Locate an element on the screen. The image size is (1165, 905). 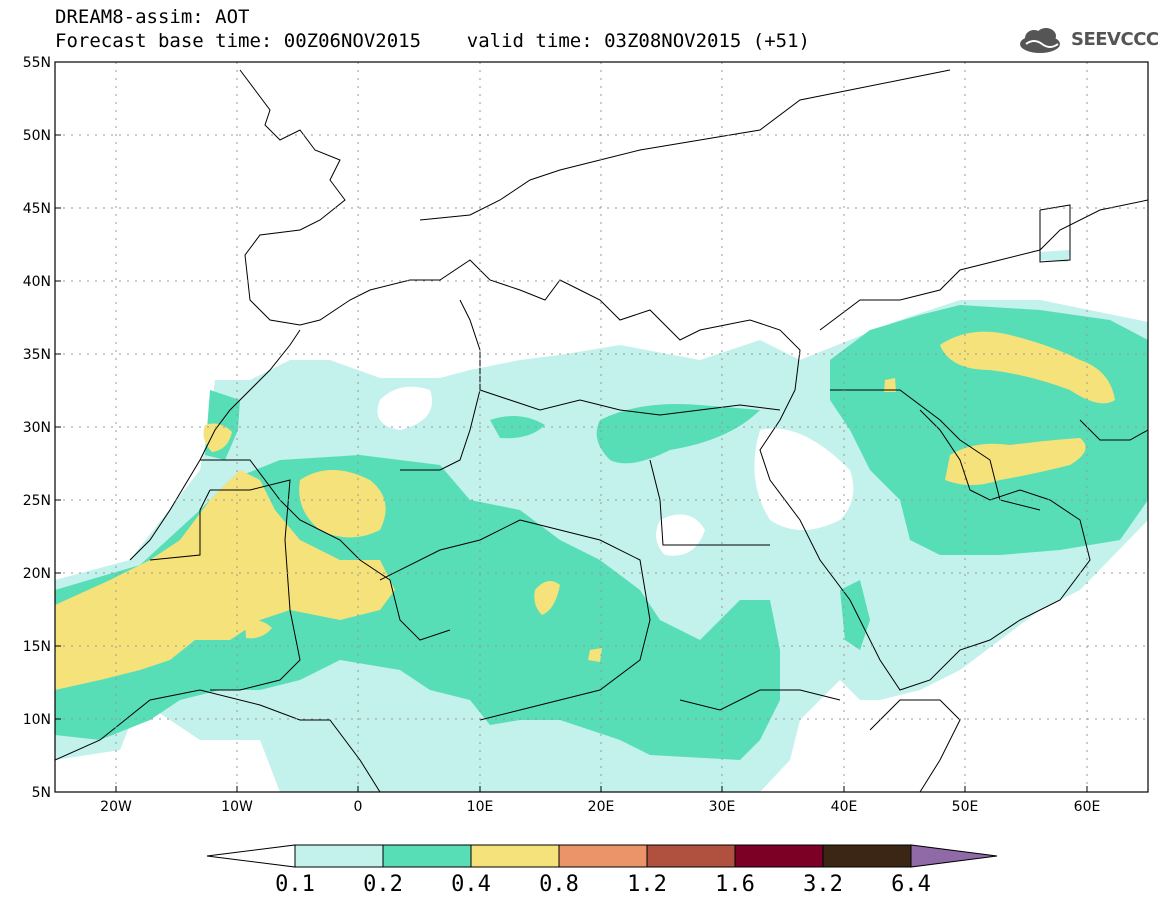
lon-label: 20W is located at coordinates (116, 807).